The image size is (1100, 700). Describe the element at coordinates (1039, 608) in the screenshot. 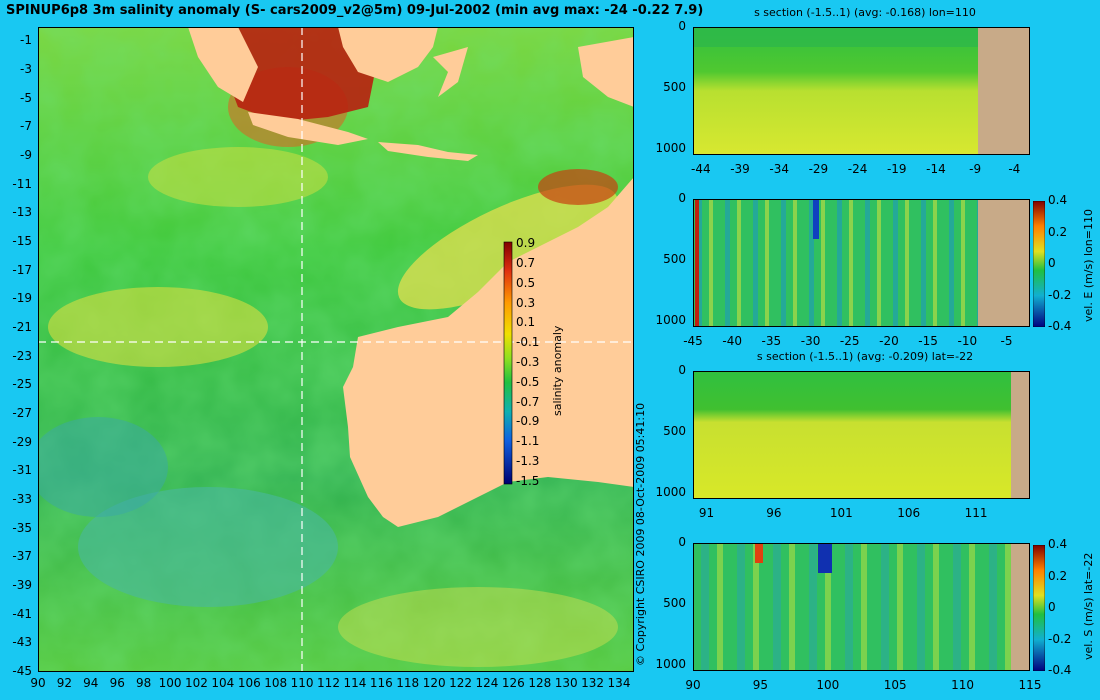

I see `panel4-colorbar` at that location.